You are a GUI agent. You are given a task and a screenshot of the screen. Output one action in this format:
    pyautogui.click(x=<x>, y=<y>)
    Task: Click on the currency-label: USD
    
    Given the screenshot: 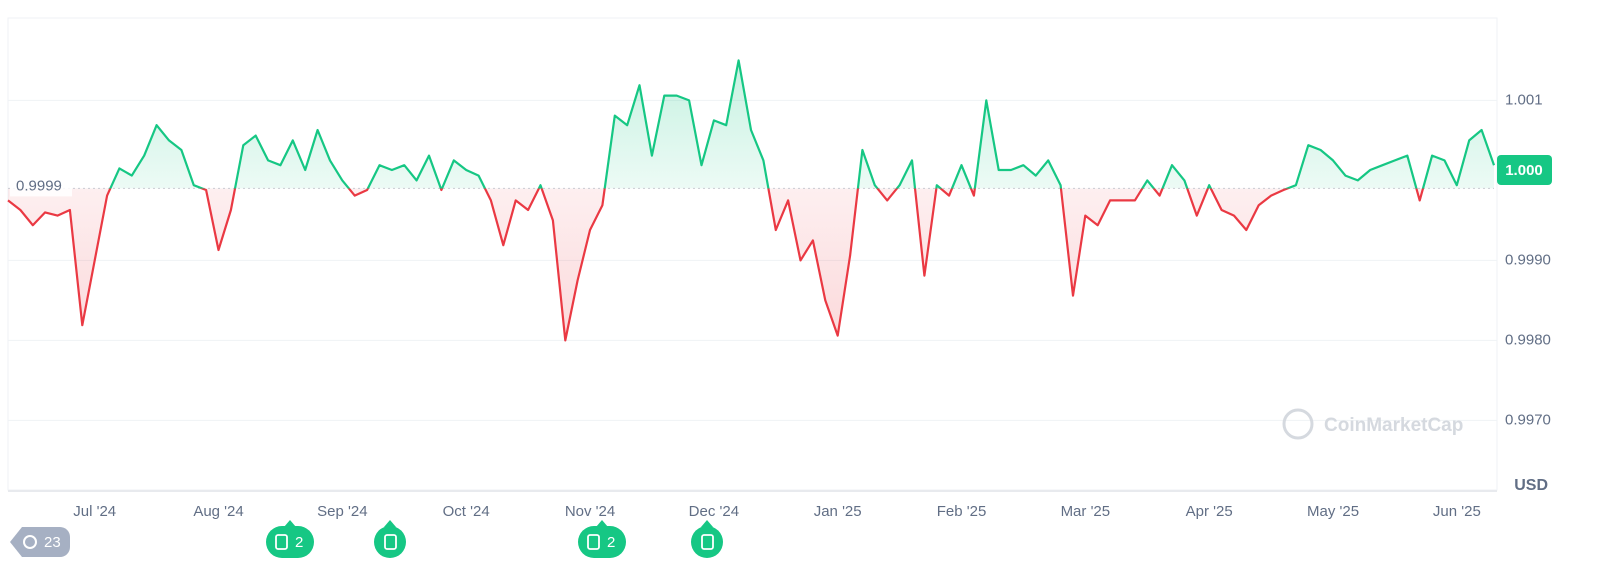 What is the action you would take?
    pyautogui.click(x=1531, y=485)
    